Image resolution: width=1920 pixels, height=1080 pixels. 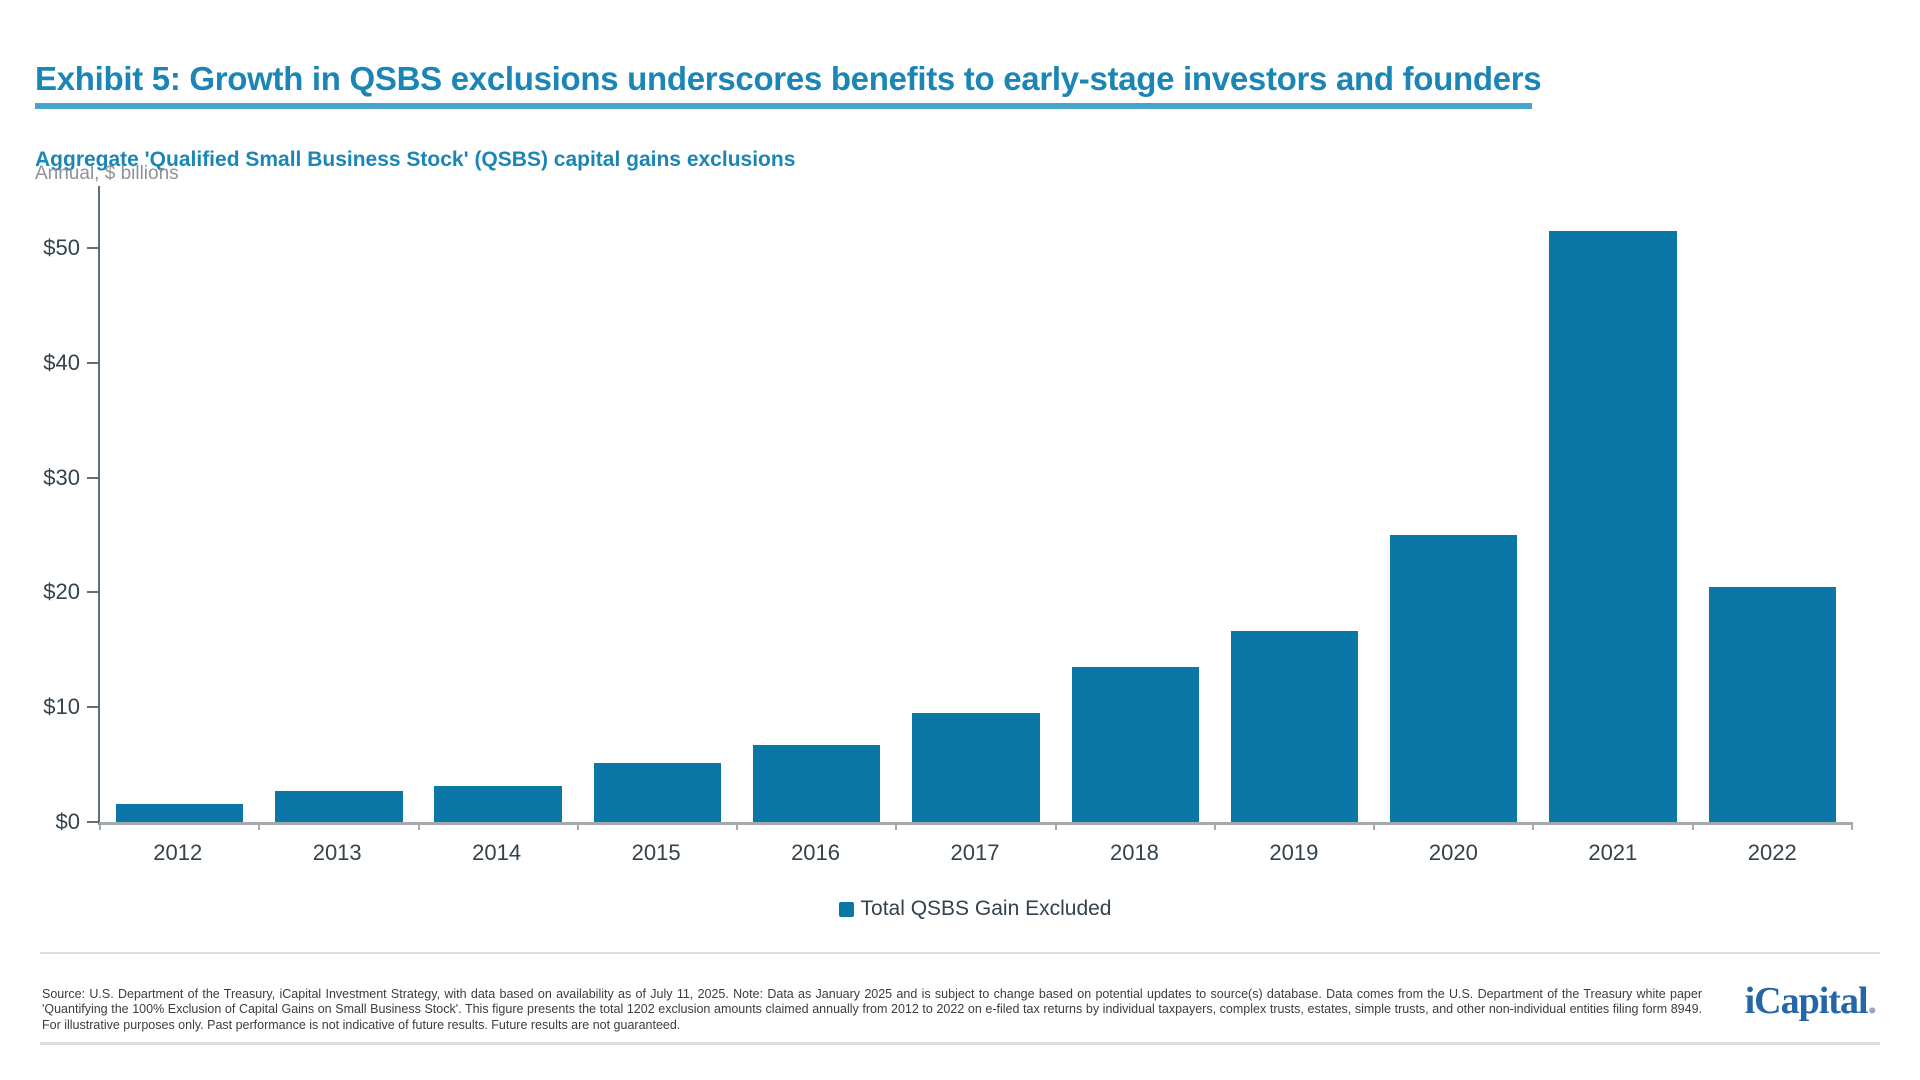 What do you see at coordinates (976, 767) in the screenshot?
I see `bar-2017` at bounding box center [976, 767].